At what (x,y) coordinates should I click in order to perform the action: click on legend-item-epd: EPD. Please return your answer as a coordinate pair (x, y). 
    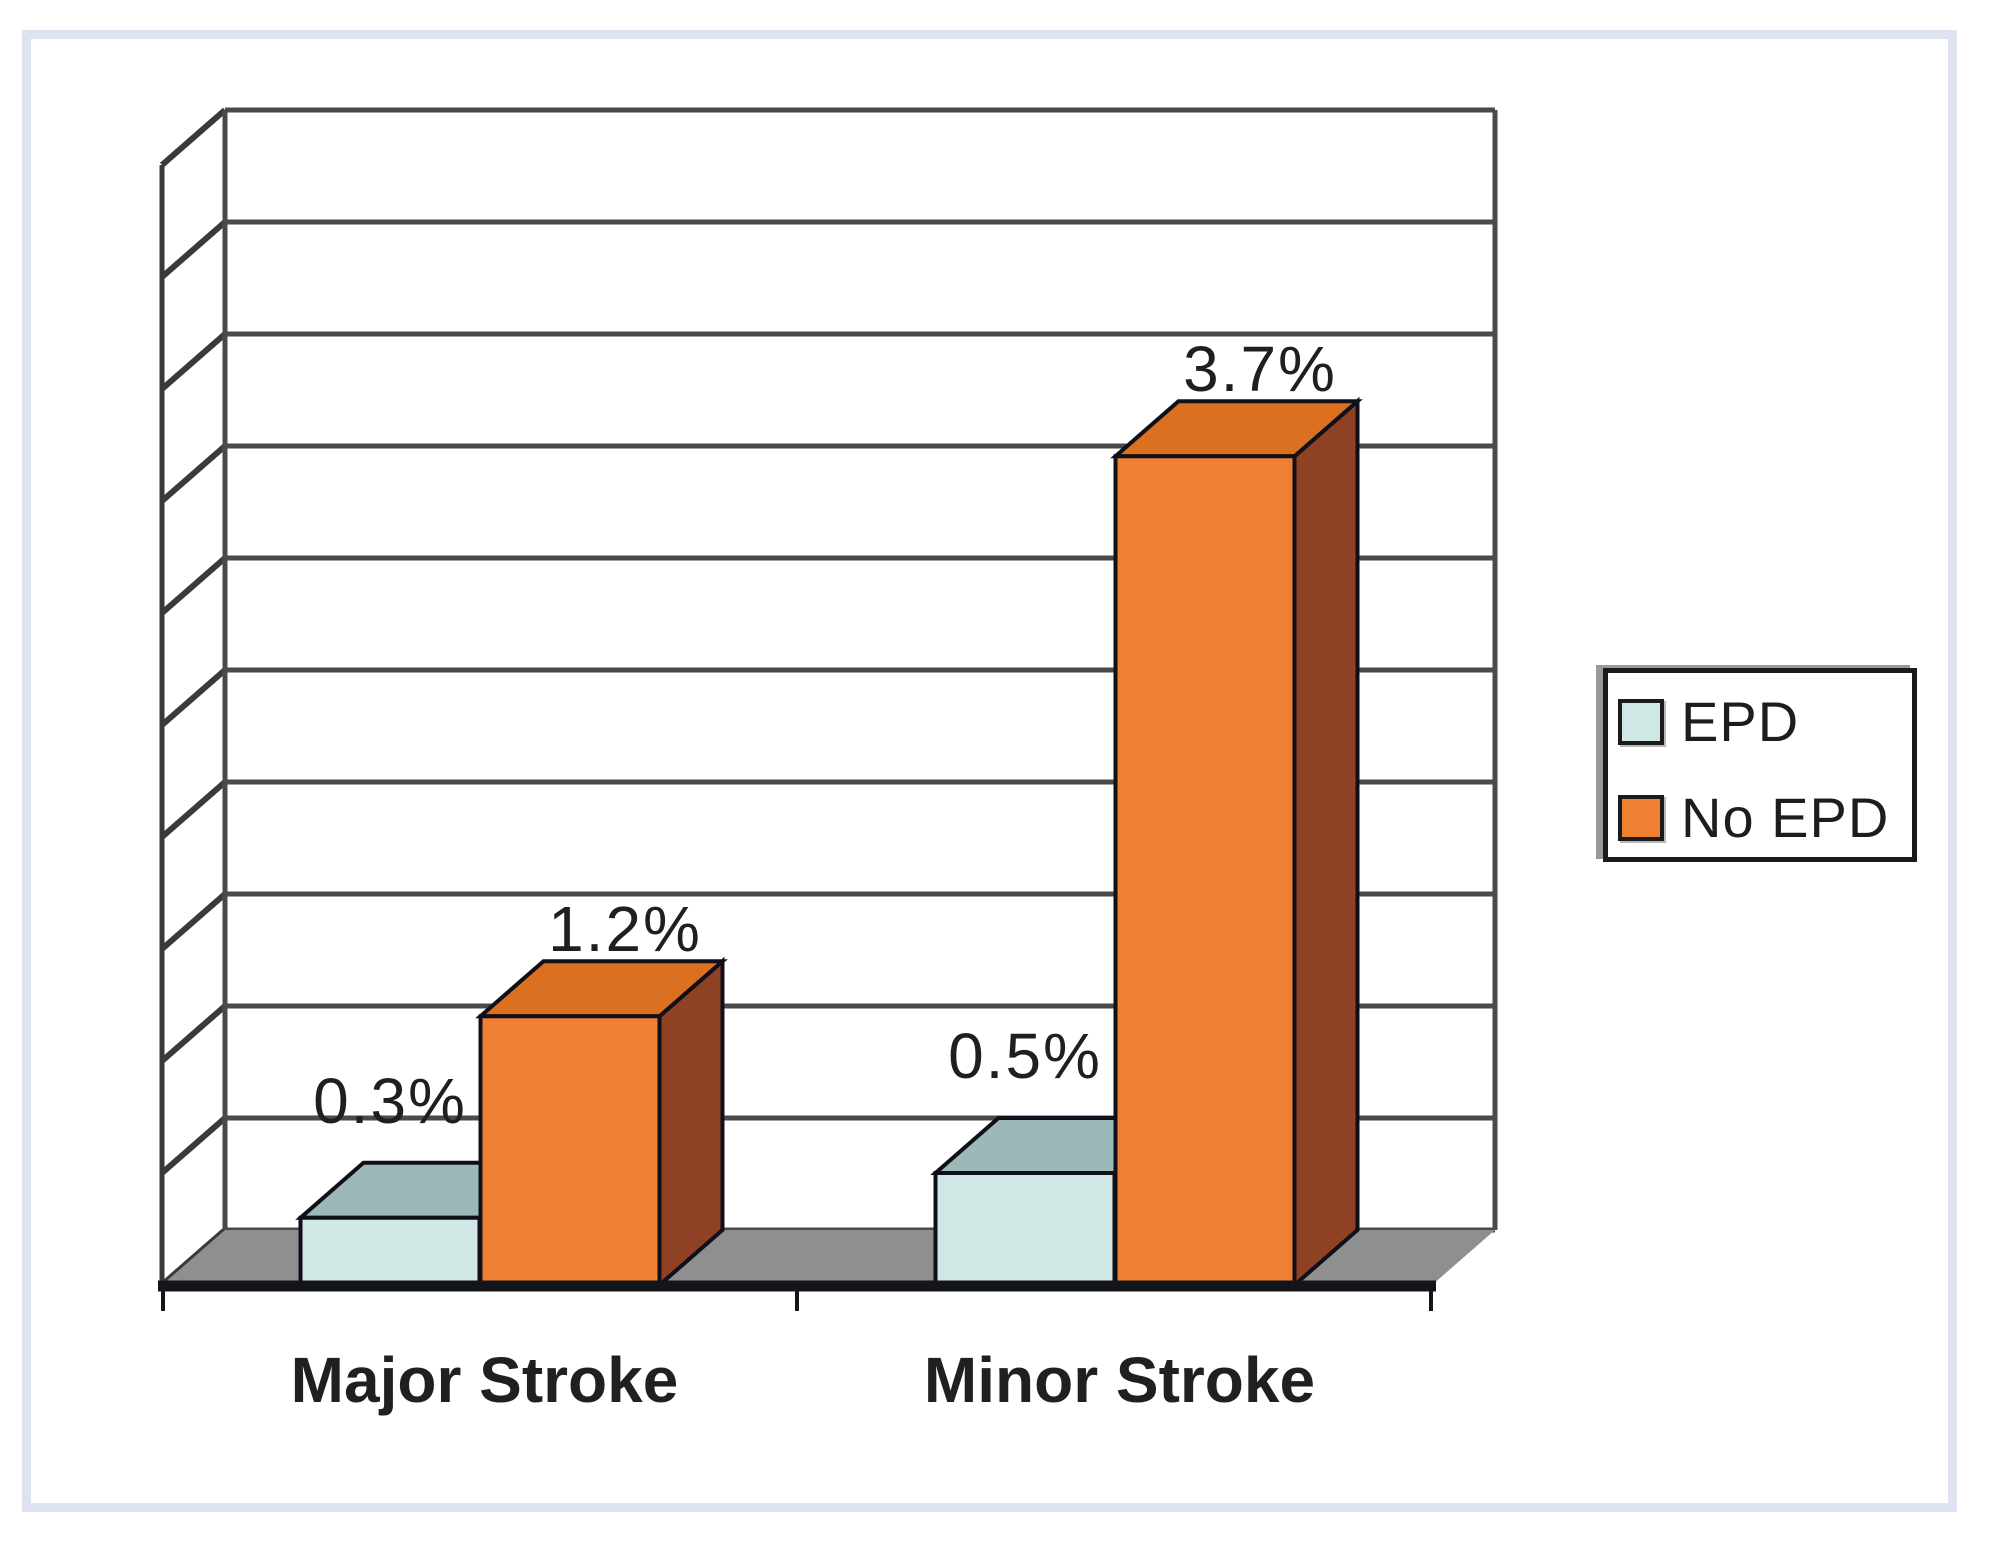
    Looking at the image, I should click on (1765, 721).